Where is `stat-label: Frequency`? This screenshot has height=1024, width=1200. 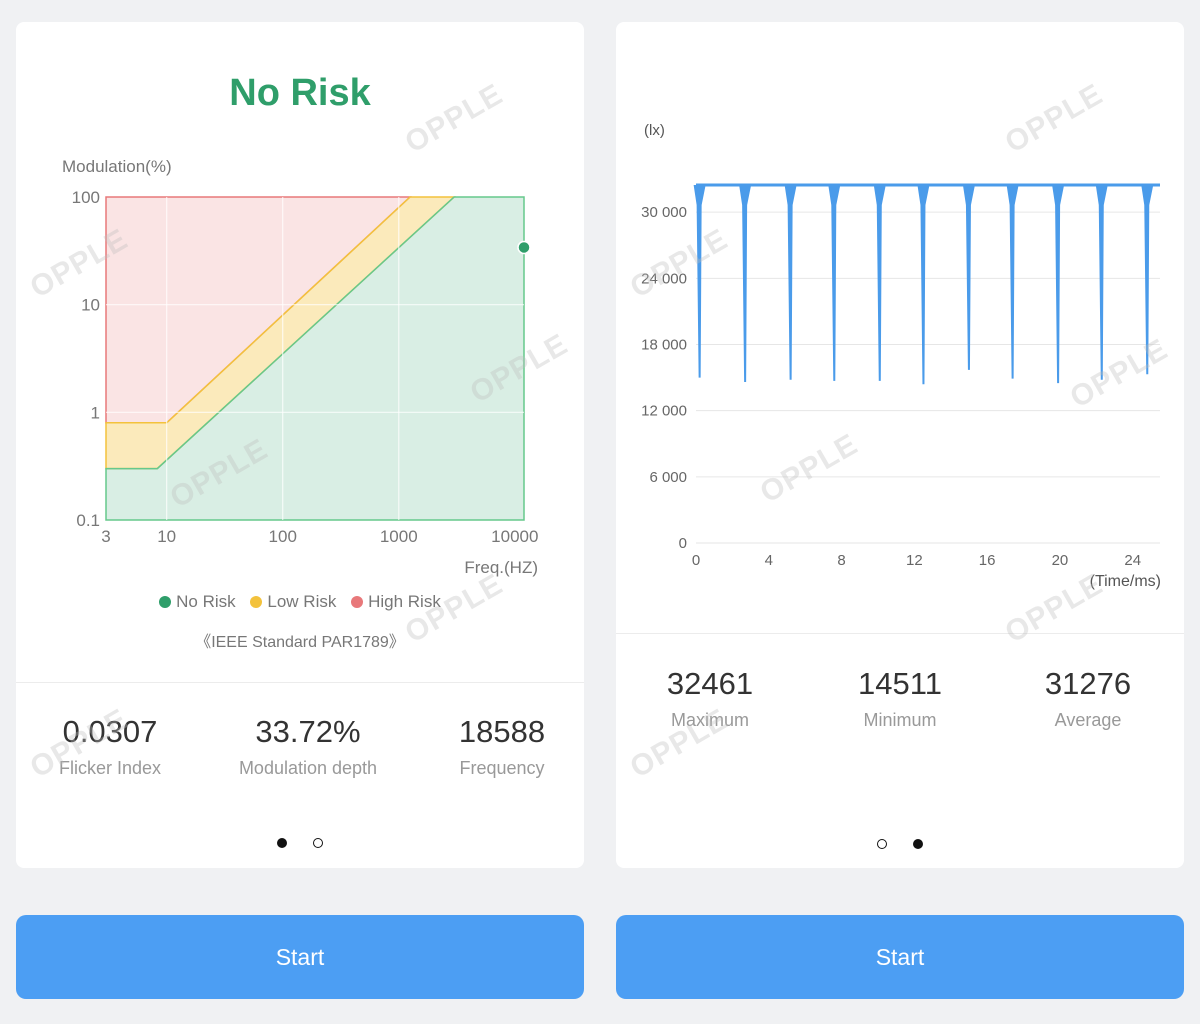
stat-label: Frequency is located at coordinates (502, 768).